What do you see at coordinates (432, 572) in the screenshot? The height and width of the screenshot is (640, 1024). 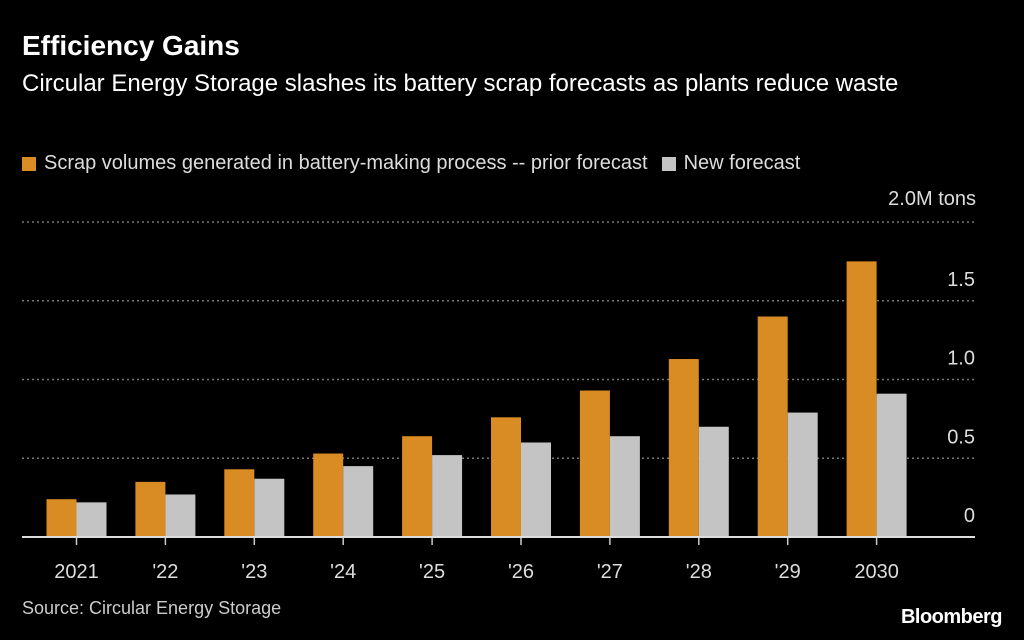 I see `x-tick-label: '25` at bounding box center [432, 572].